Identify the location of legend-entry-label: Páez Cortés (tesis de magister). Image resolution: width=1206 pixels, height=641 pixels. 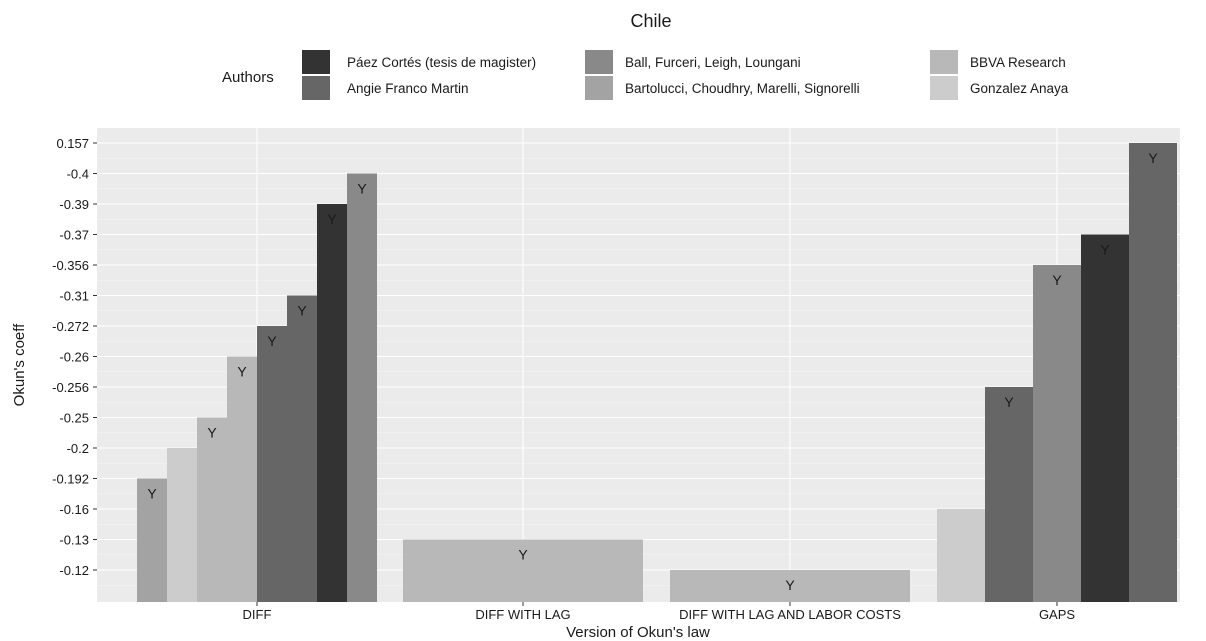
(441, 62).